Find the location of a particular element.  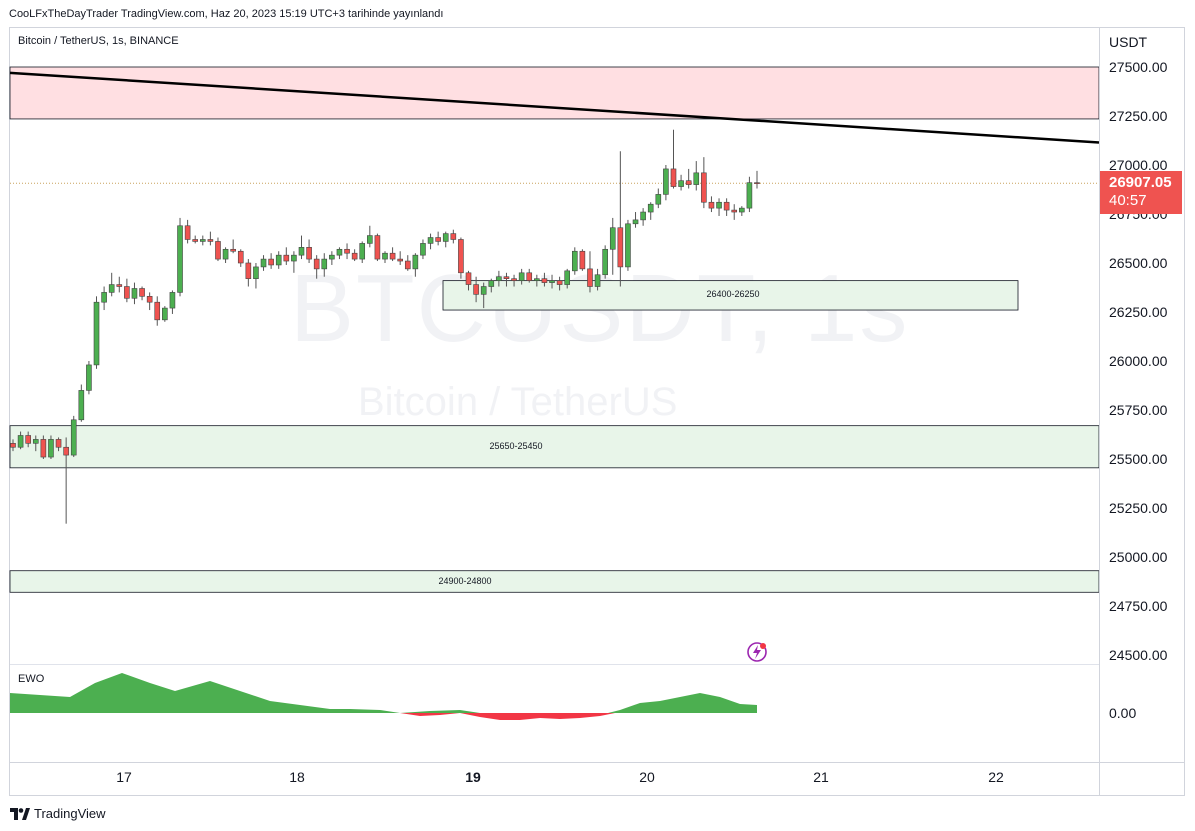

price-tick-label: 27000.00 is located at coordinates (1138, 165).